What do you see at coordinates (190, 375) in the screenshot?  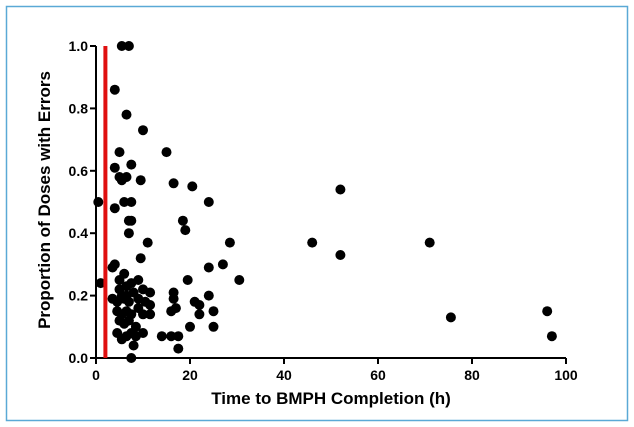 I see `x-tick-label: 20` at bounding box center [190, 375].